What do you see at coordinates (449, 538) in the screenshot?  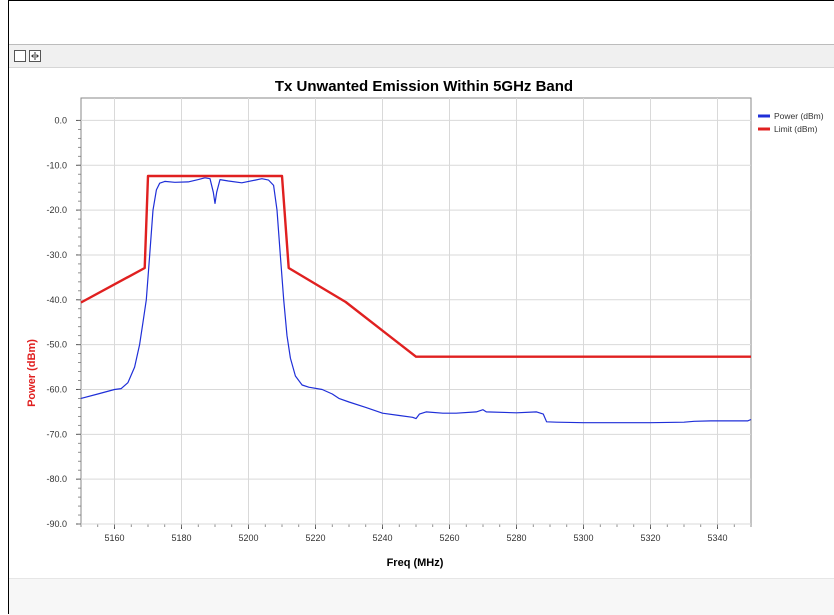 I see `x-tick-label: 5260` at bounding box center [449, 538].